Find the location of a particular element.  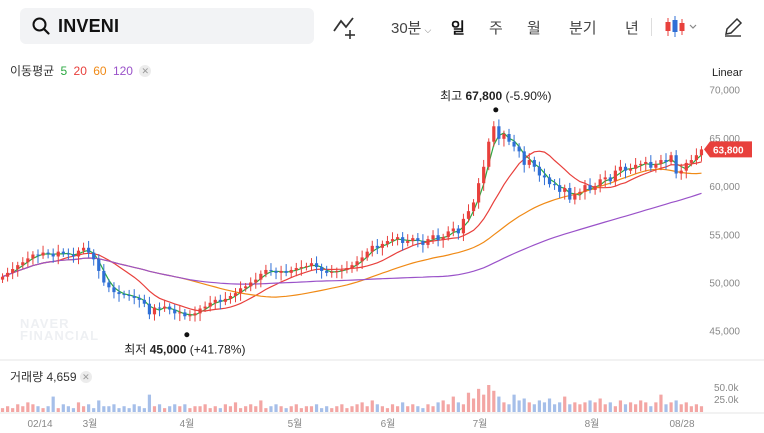

volume-legend: 거래량 4,659 ✕ is located at coordinates (51, 376).